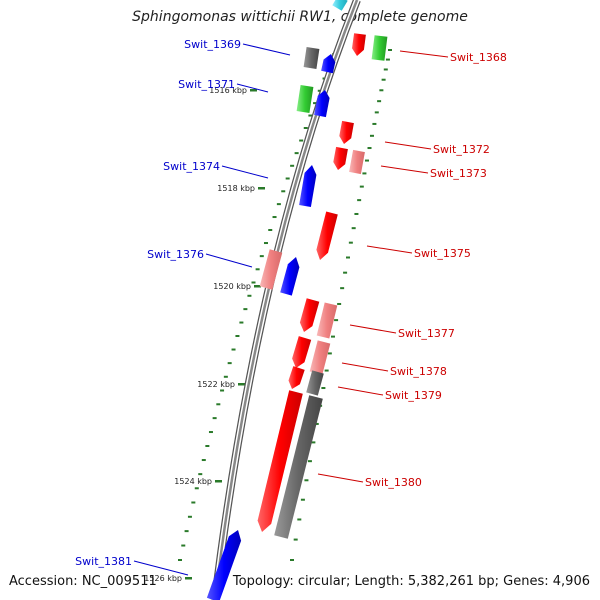  What do you see at coordinates (191, 166) in the screenshot?
I see `gene-label-left: Swit_1374` at bounding box center [191, 166].